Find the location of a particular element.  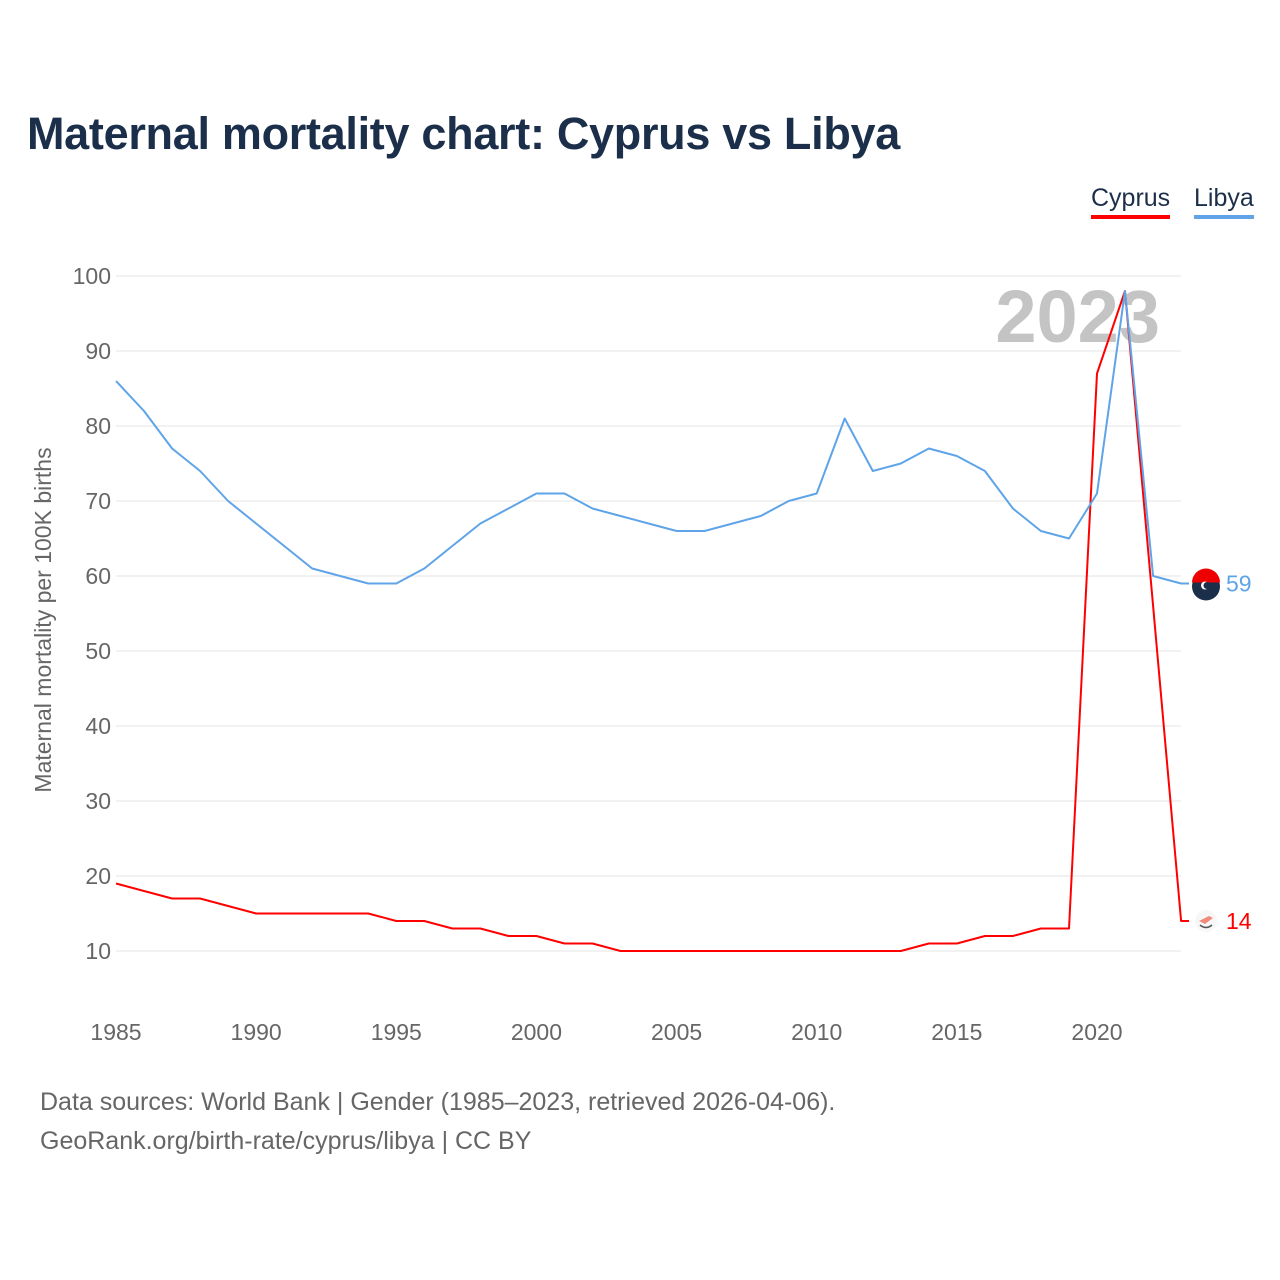

x-tick-label: 1985 is located at coordinates (115, 1032).